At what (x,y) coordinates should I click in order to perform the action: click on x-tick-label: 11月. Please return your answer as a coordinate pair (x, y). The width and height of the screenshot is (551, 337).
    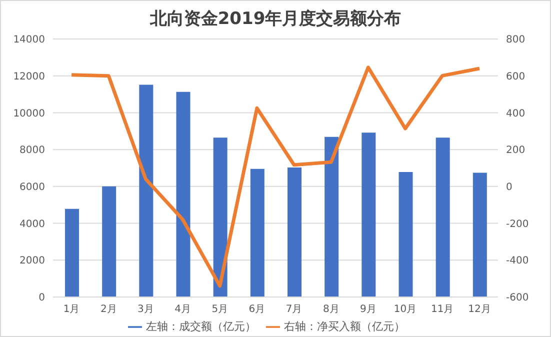
    Looking at the image, I should click on (442, 310).